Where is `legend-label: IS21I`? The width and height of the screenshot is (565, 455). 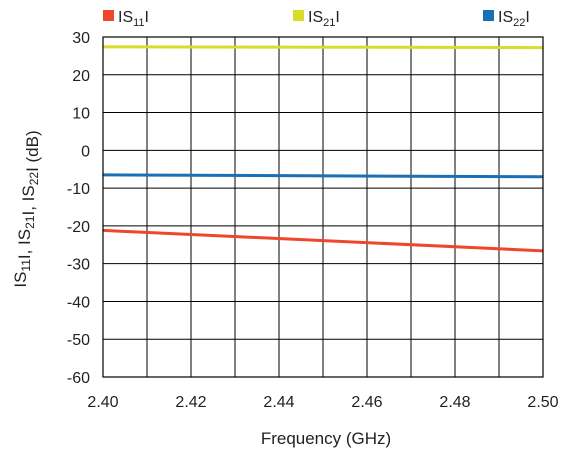 legend-label: IS21I is located at coordinates (324, 19).